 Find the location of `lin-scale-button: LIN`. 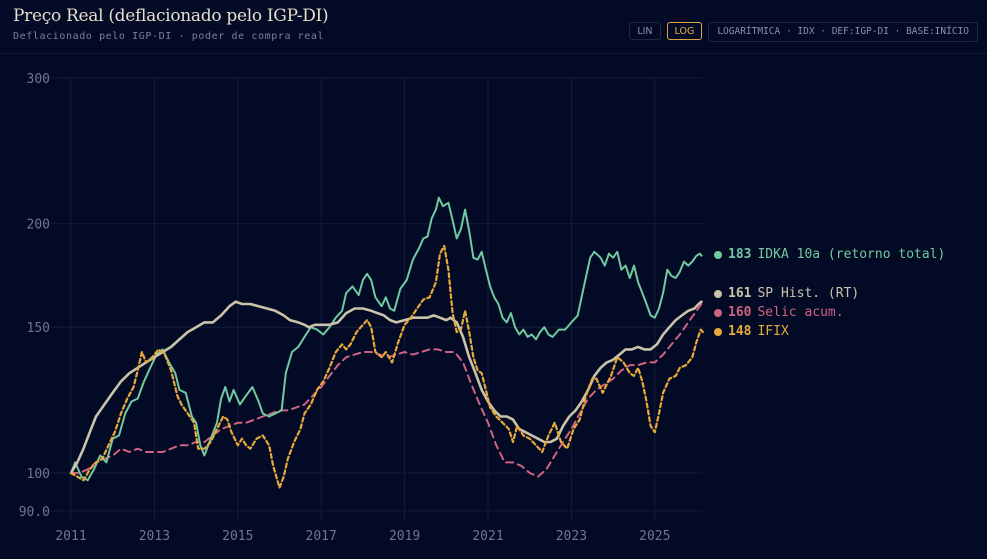

lin-scale-button: LIN is located at coordinates (645, 31).